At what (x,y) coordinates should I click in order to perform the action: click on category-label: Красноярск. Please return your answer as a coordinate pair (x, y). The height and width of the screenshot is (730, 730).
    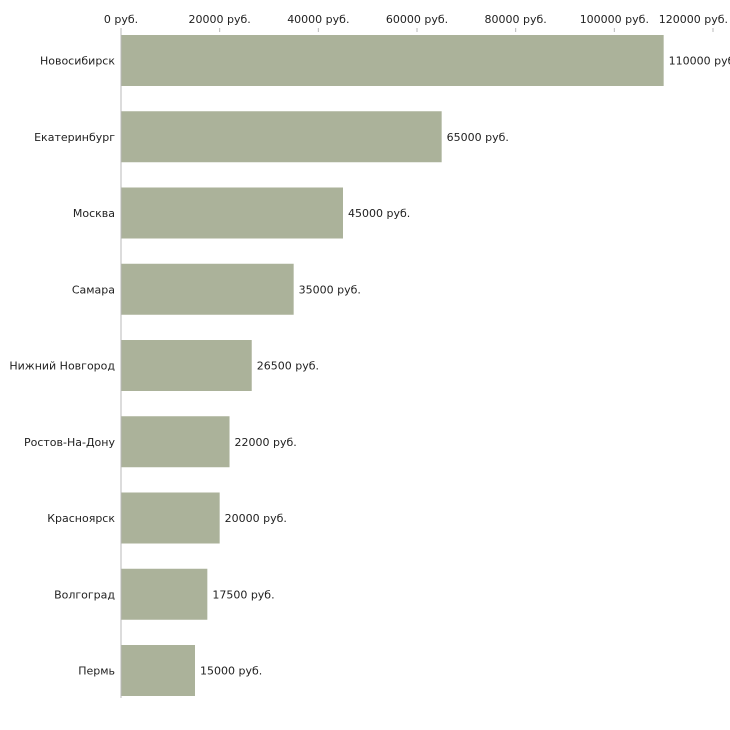
    Looking at the image, I should click on (81, 518).